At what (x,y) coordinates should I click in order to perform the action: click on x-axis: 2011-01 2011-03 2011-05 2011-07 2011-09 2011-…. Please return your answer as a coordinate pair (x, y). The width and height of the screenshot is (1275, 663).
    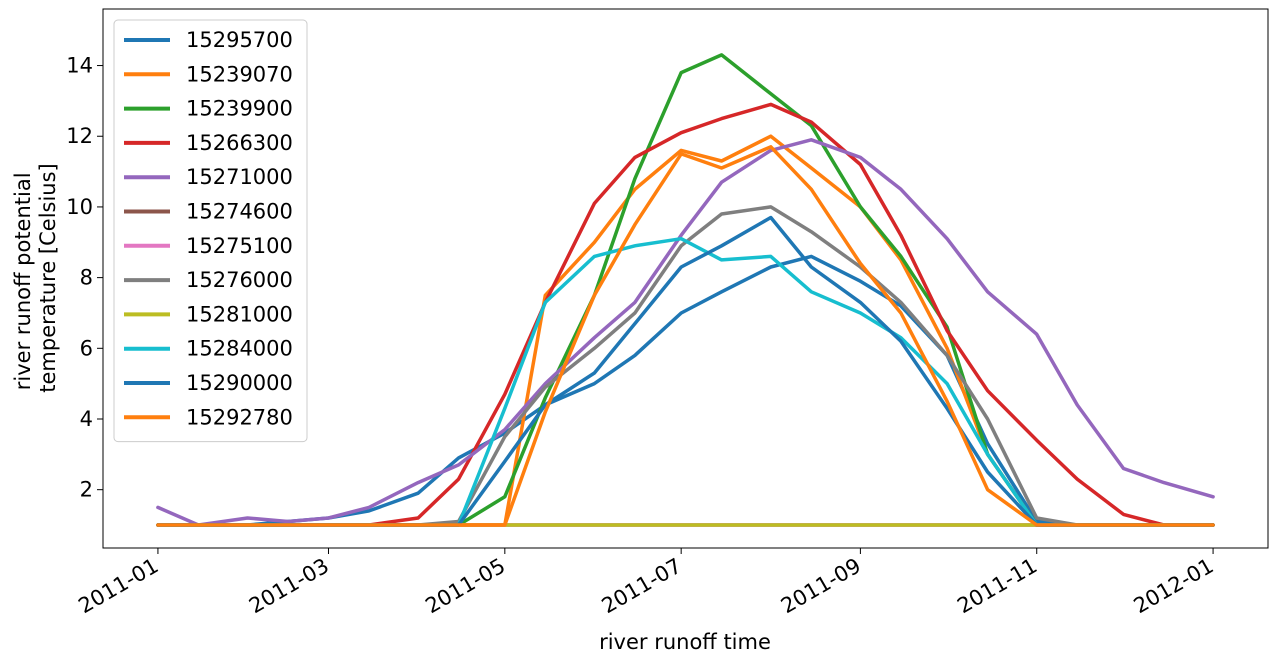
    Looking at the image, I should click on (646, 583).